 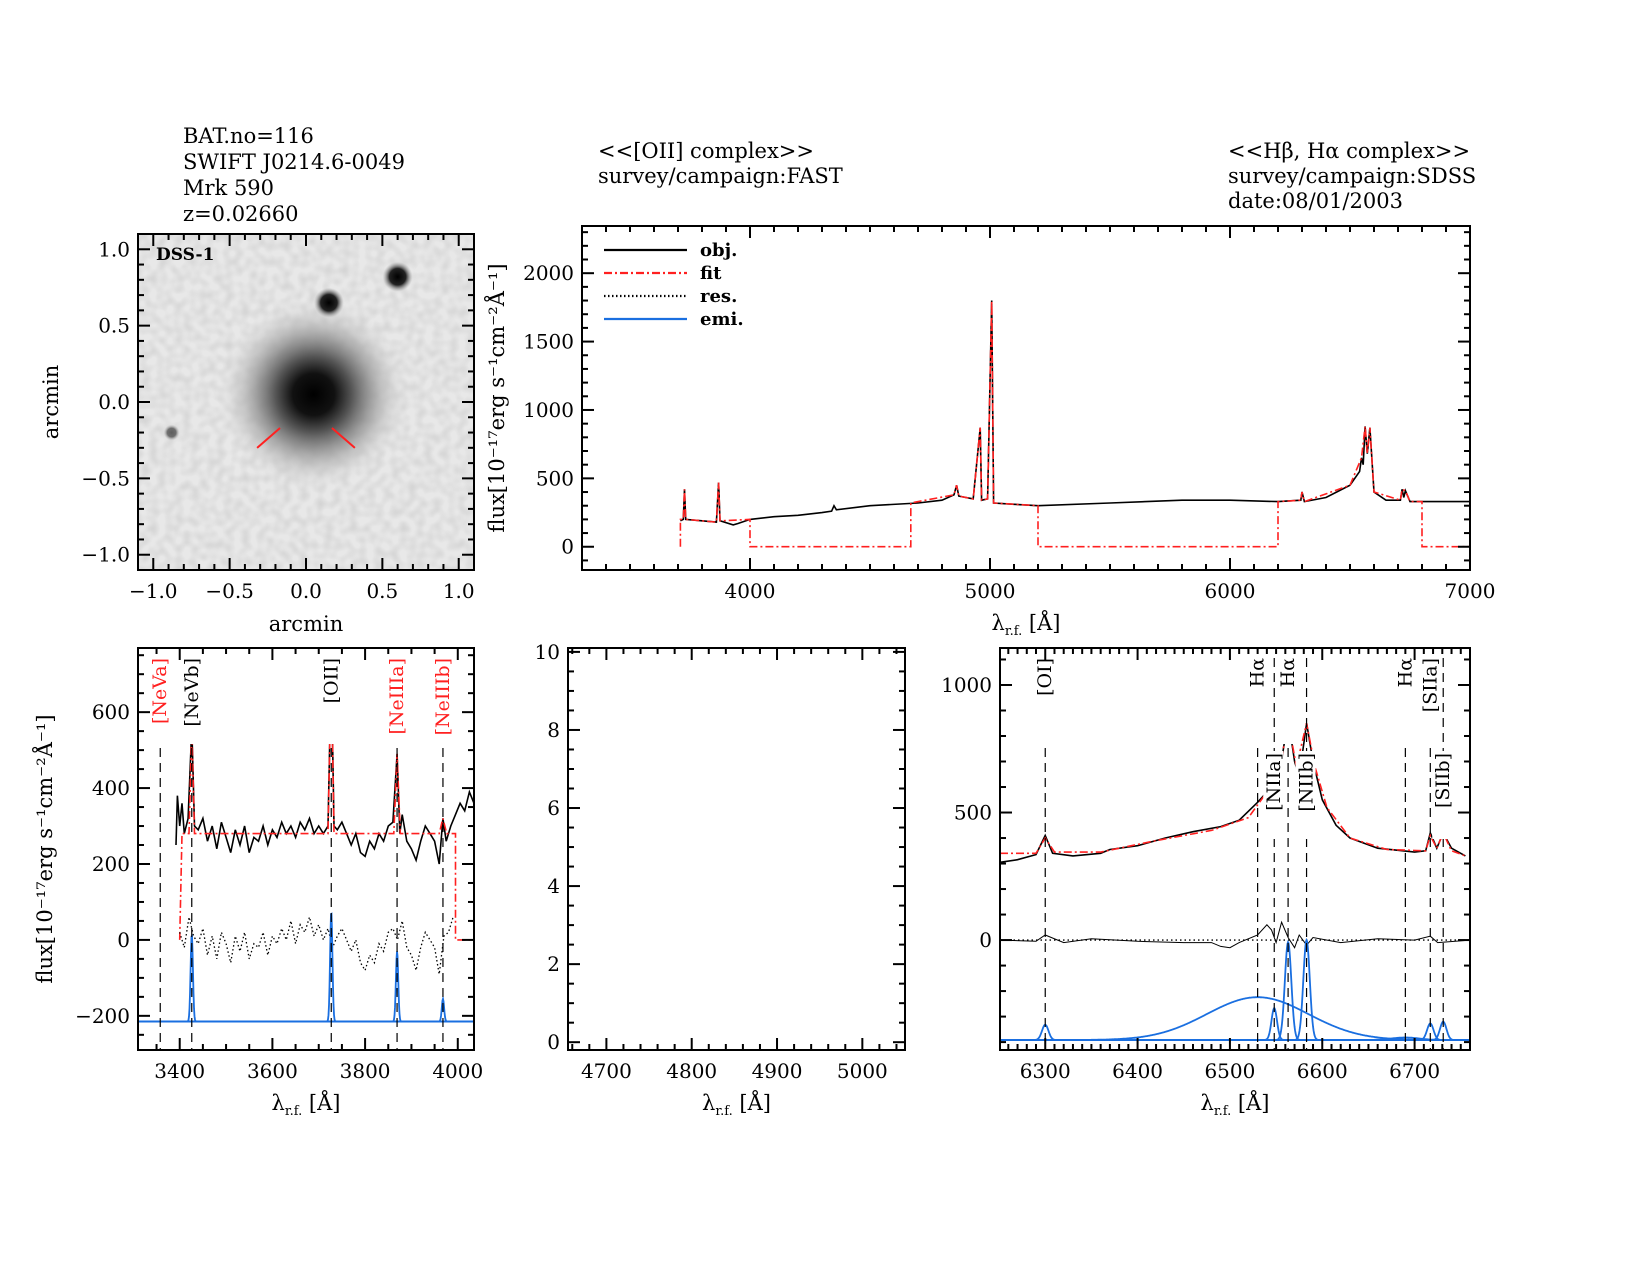 I want to click on x-tick-label: 6000, so click(x=1230, y=591).